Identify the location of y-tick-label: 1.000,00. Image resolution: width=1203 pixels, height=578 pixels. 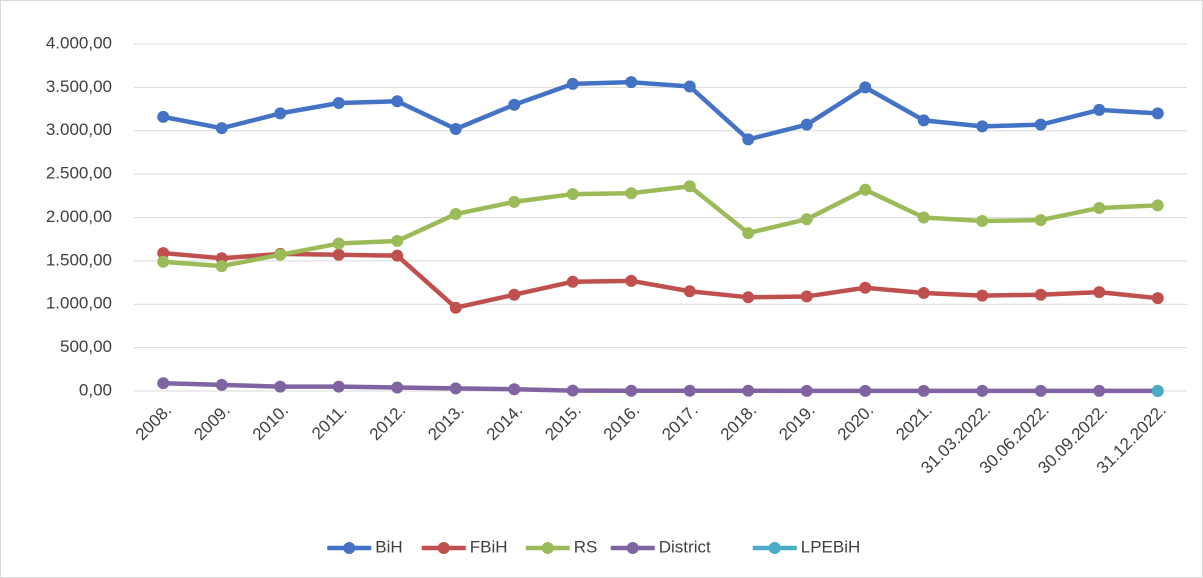
(79, 303).